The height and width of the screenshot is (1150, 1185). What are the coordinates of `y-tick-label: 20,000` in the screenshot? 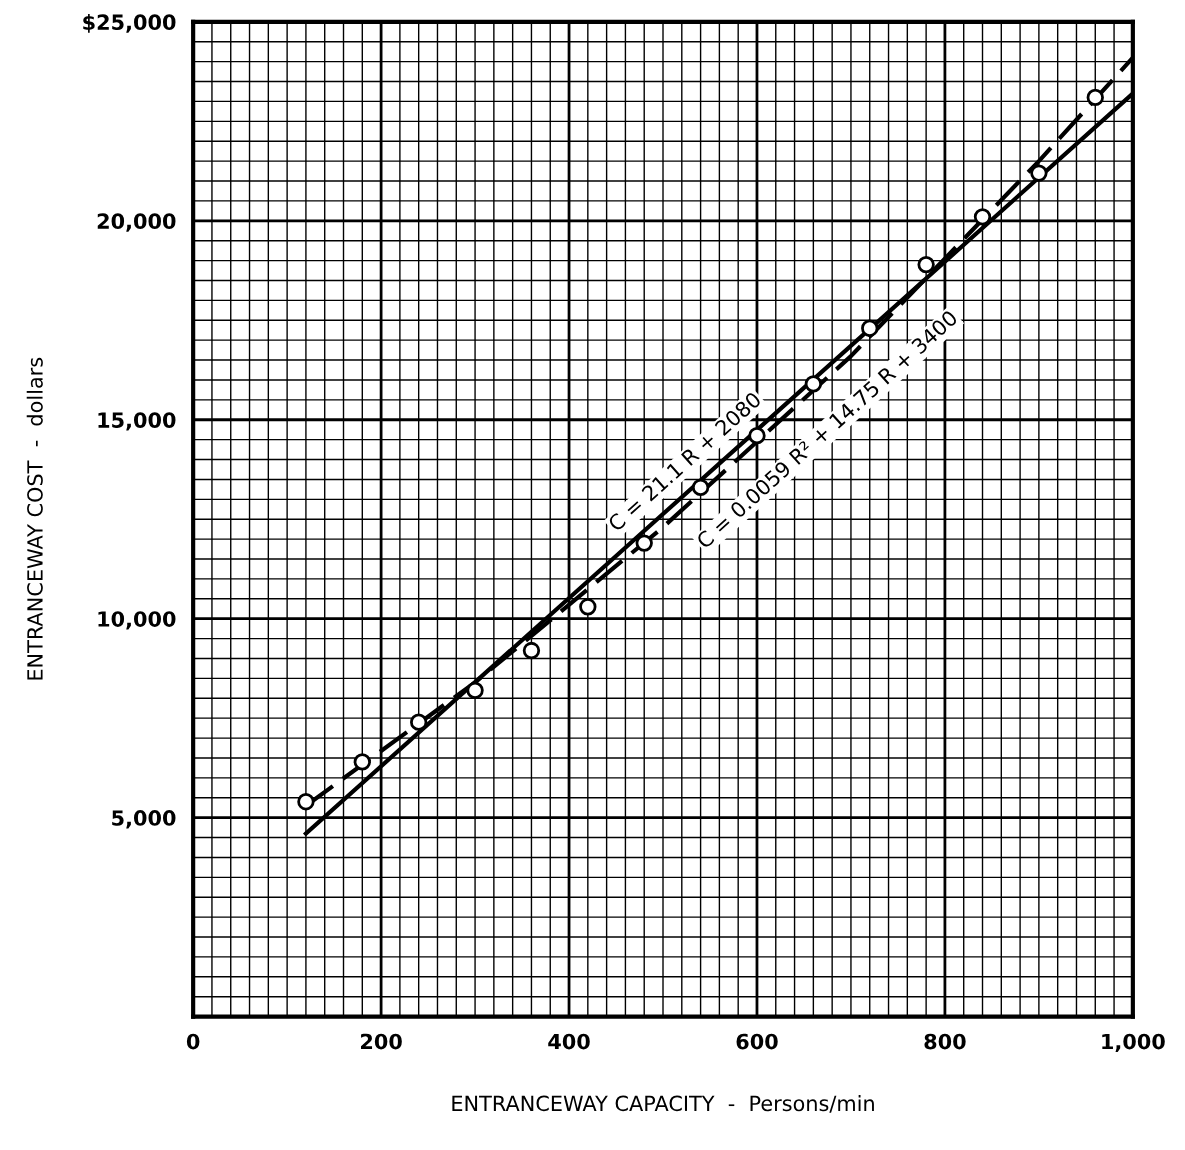 It's located at (136, 222).